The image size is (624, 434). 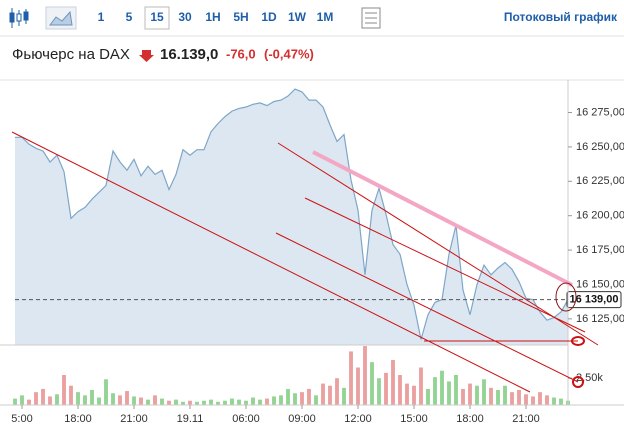 What do you see at coordinates (185, 17) in the screenshot?
I see `interval-button: 30` at bounding box center [185, 17].